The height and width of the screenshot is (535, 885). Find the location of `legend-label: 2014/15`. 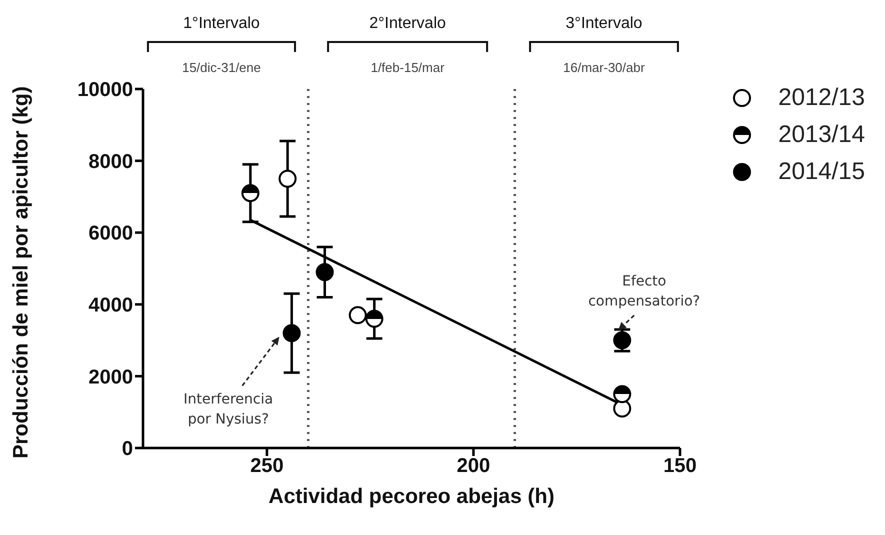

legend-label: 2014/15 is located at coordinates (821, 172).